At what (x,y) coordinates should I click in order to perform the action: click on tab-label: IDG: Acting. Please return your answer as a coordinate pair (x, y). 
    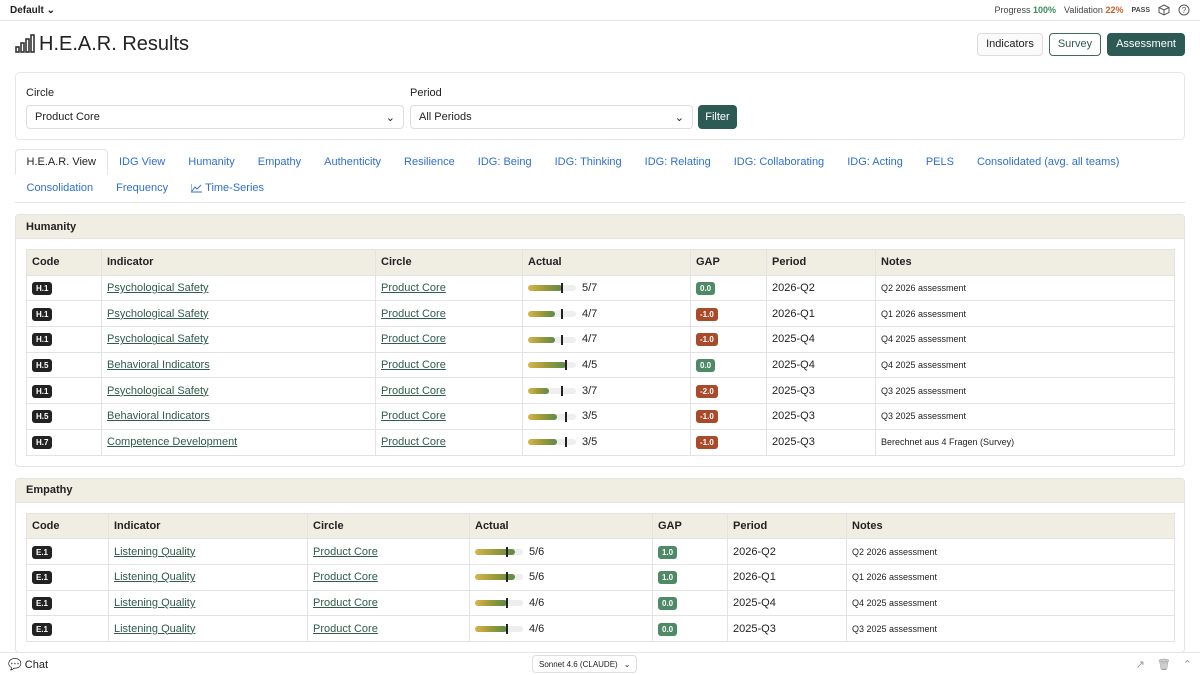
    Looking at the image, I should click on (875, 162).